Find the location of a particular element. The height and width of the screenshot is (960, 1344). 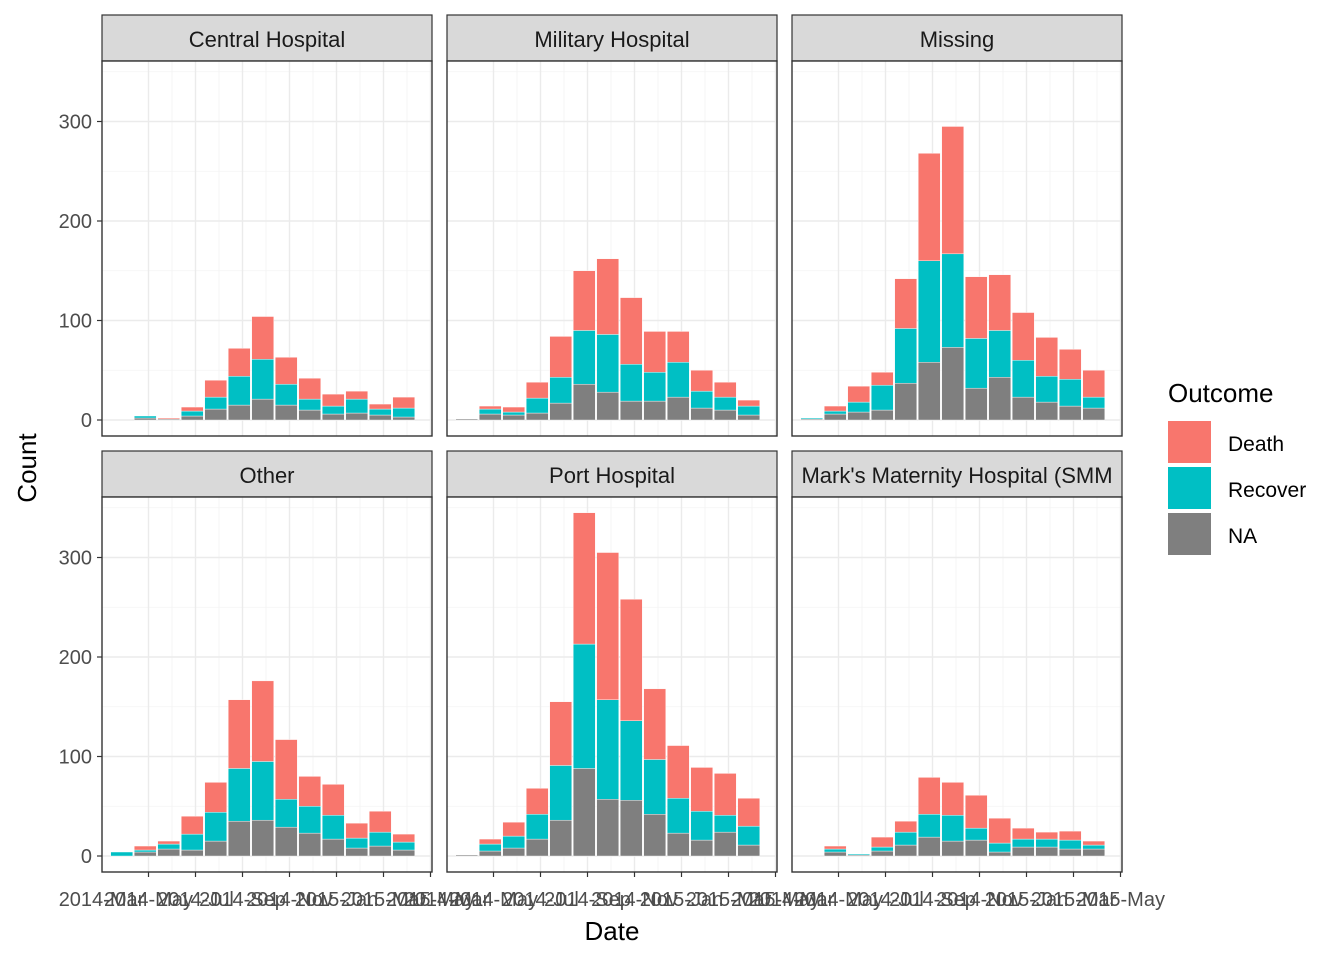

x-tick-label: 2015-May is located at coordinates (430, 900).